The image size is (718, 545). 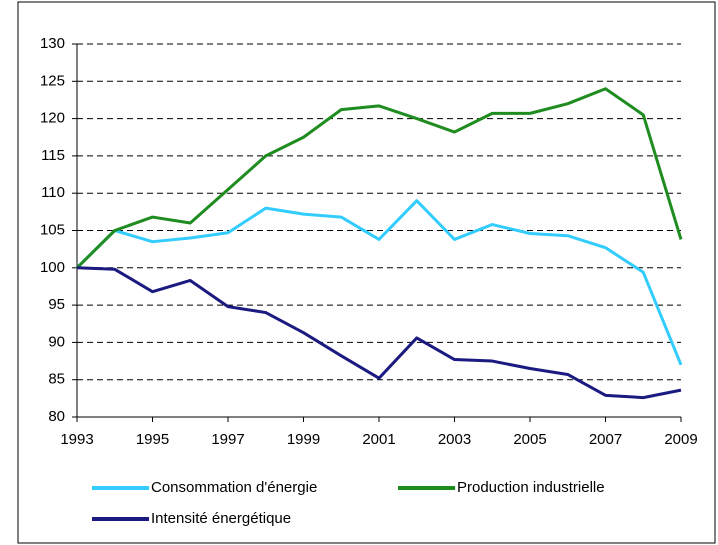 What do you see at coordinates (605, 439) in the screenshot?
I see `x-tick-label: 2007` at bounding box center [605, 439].